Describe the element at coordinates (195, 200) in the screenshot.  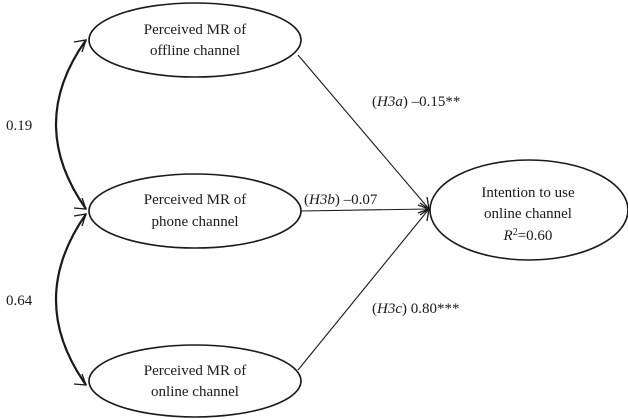
I see `node-phone-line1: Perceived MR of` at that location.